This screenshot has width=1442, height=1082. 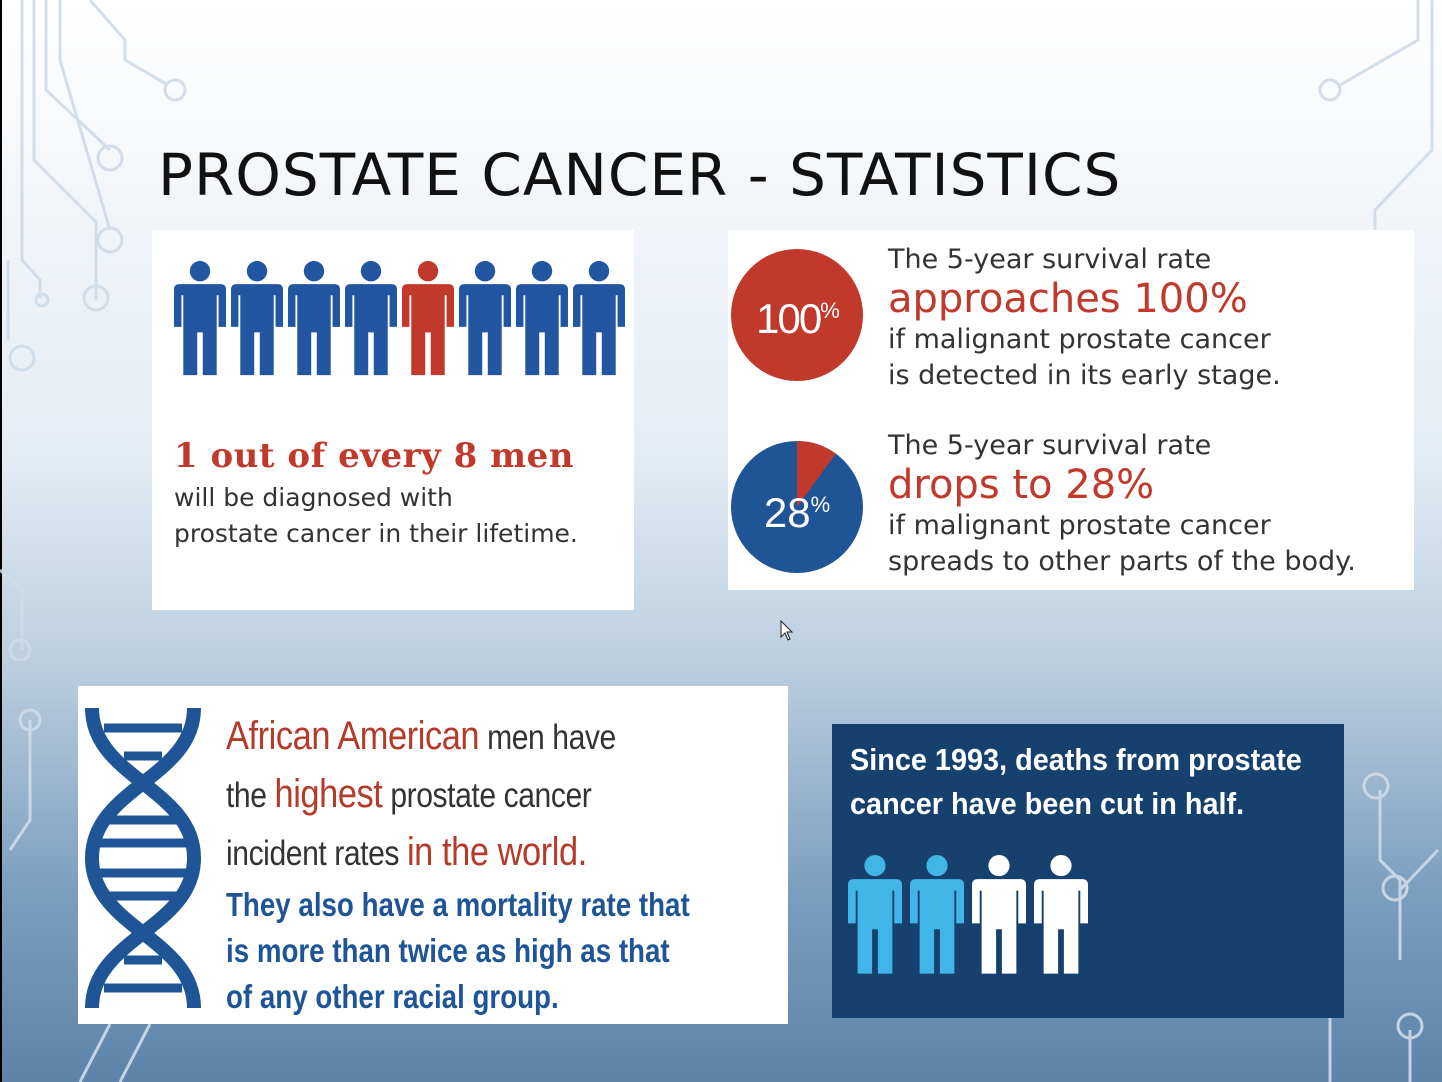 What do you see at coordinates (787, 512) in the screenshot?
I see `survival-pie-spread-value: 28` at bounding box center [787, 512].